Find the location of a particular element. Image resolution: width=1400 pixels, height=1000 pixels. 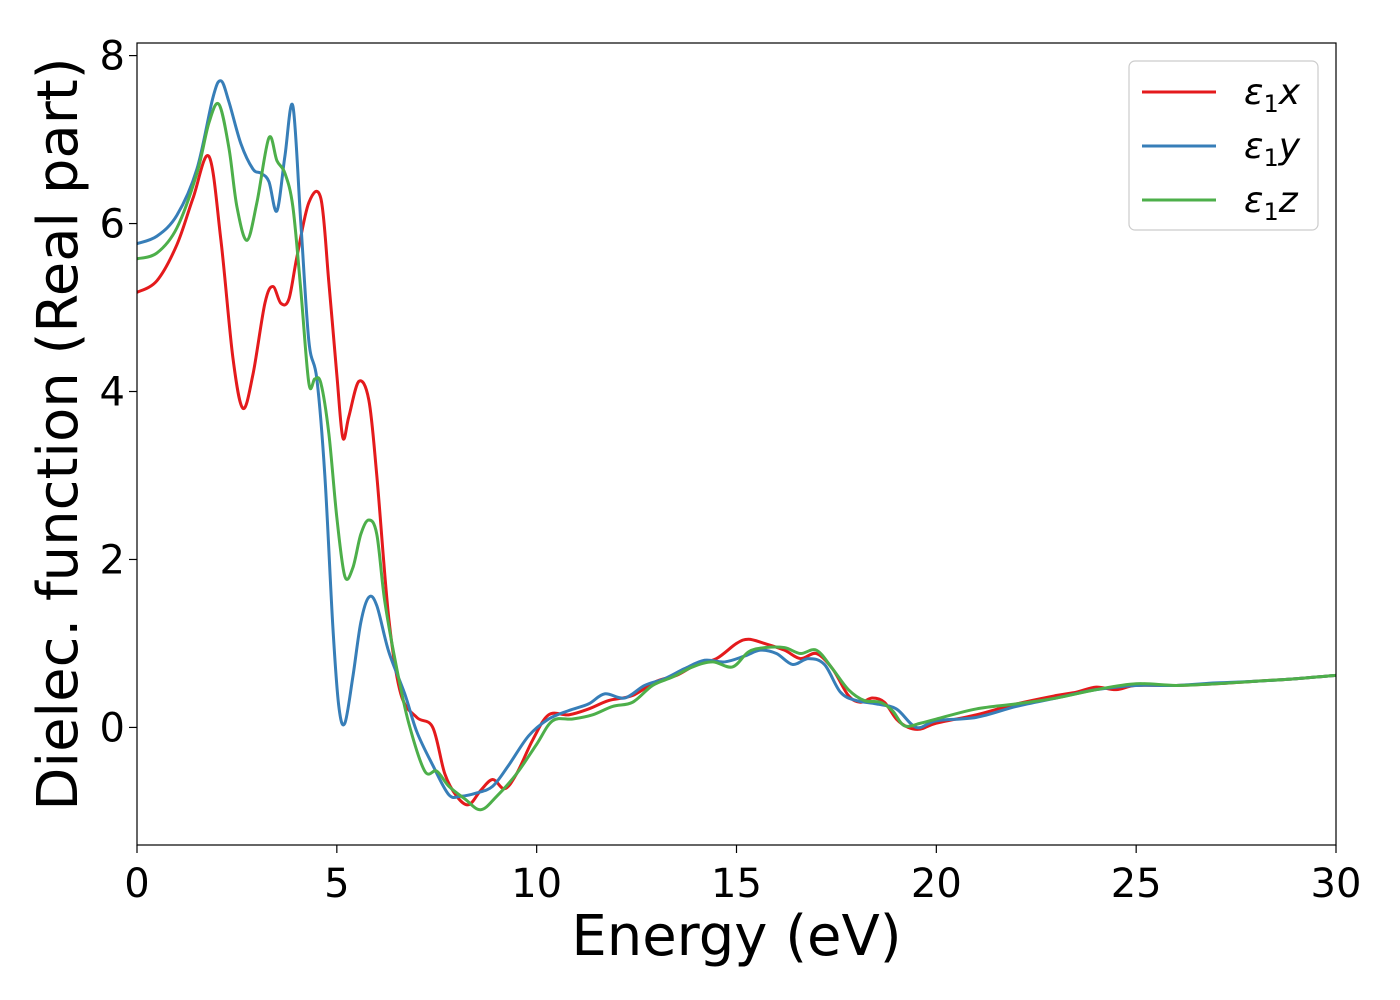

x-tick-label: 30 is located at coordinates (1336, 884).